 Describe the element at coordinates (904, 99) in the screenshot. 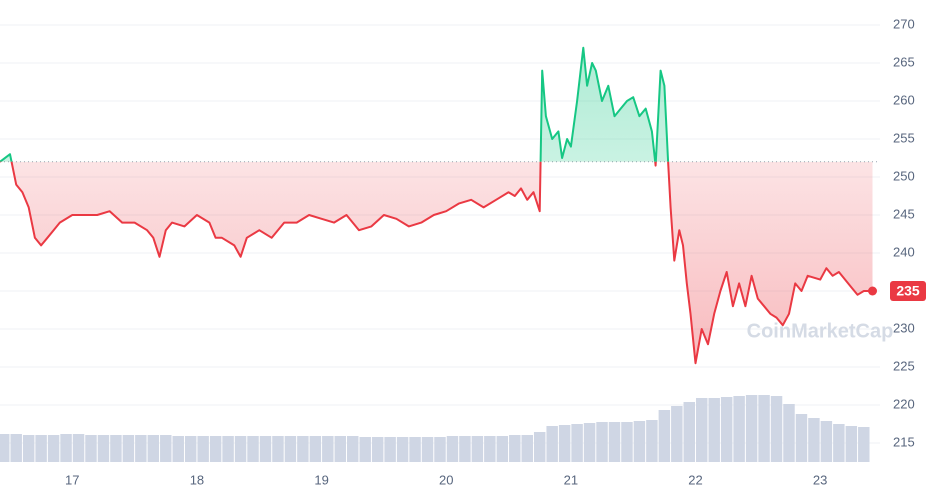

I see `y-tick-label: 260` at that location.